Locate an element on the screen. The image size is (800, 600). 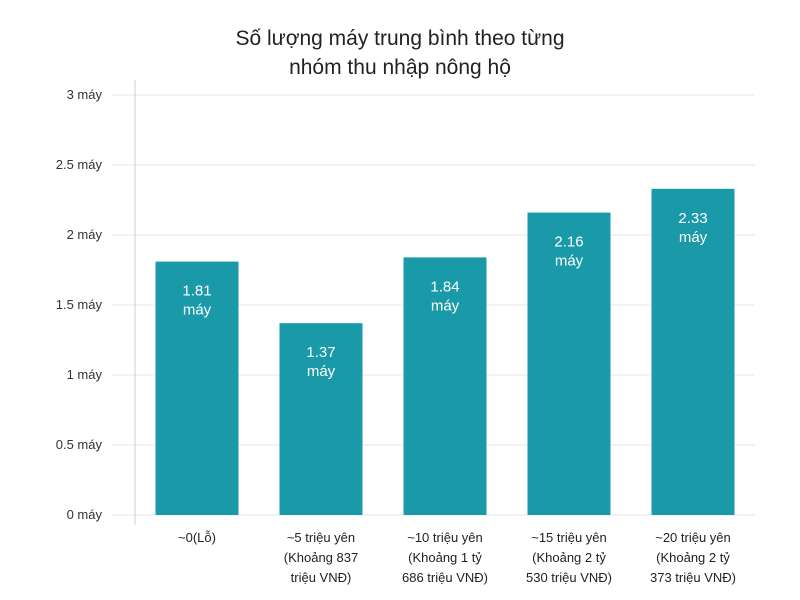
y-tick-label: 0.5 máy is located at coordinates (79, 444).